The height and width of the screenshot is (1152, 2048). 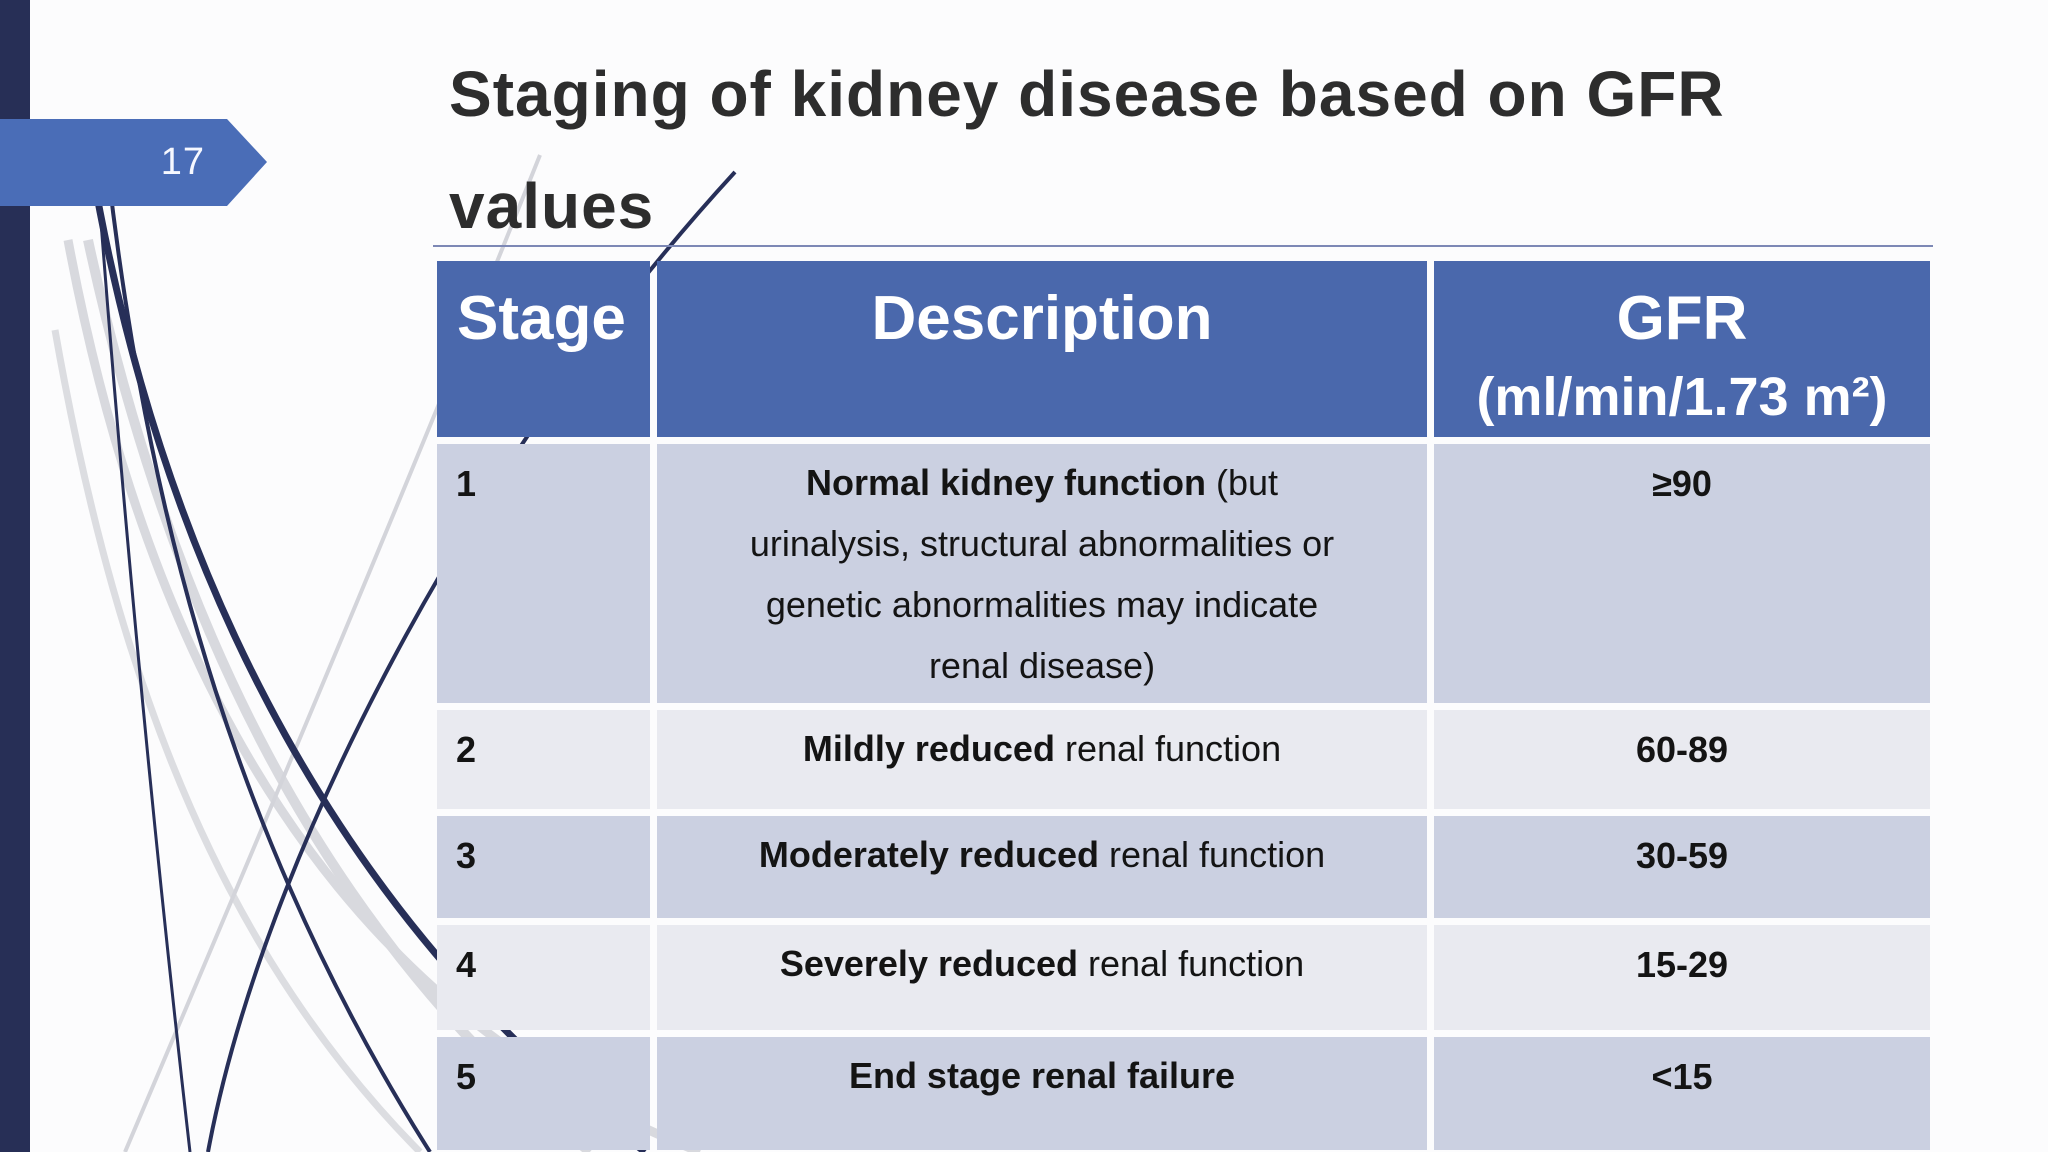 I want to click on slide-title-line2: values, so click(x=552, y=206).